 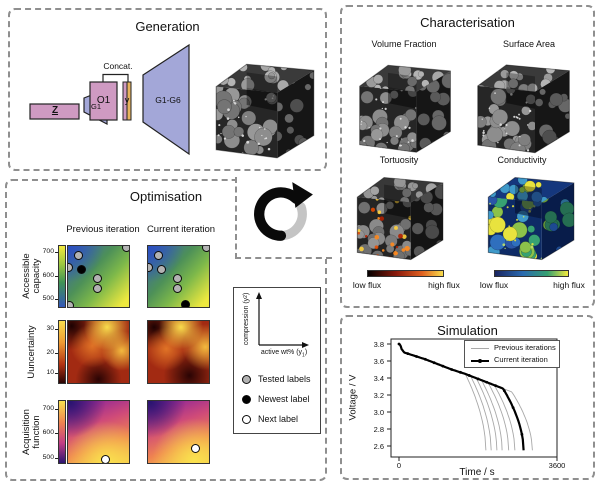 What do you see at coordinates (54, 111) in the screenshot?
I see `z-latent-block` at bounding box center [54, 111].